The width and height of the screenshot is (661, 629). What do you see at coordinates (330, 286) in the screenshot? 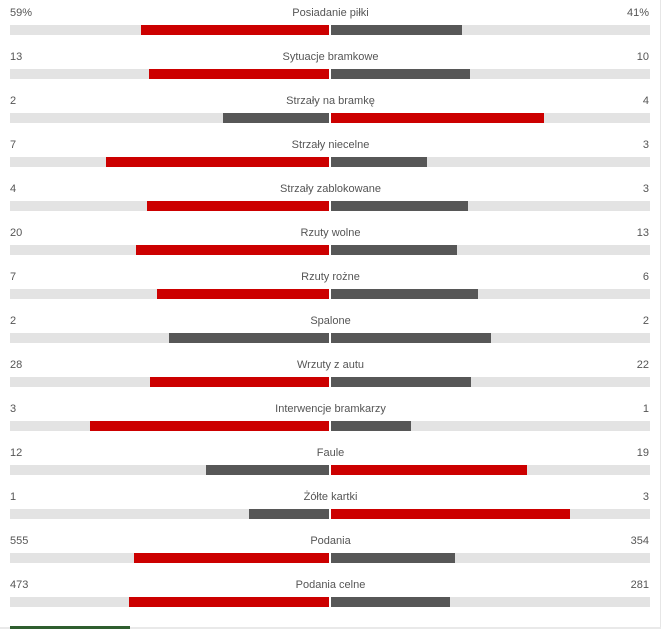
I see `stat-row: 7 Rzuty rożne 6` at bounding box center [330, 286].